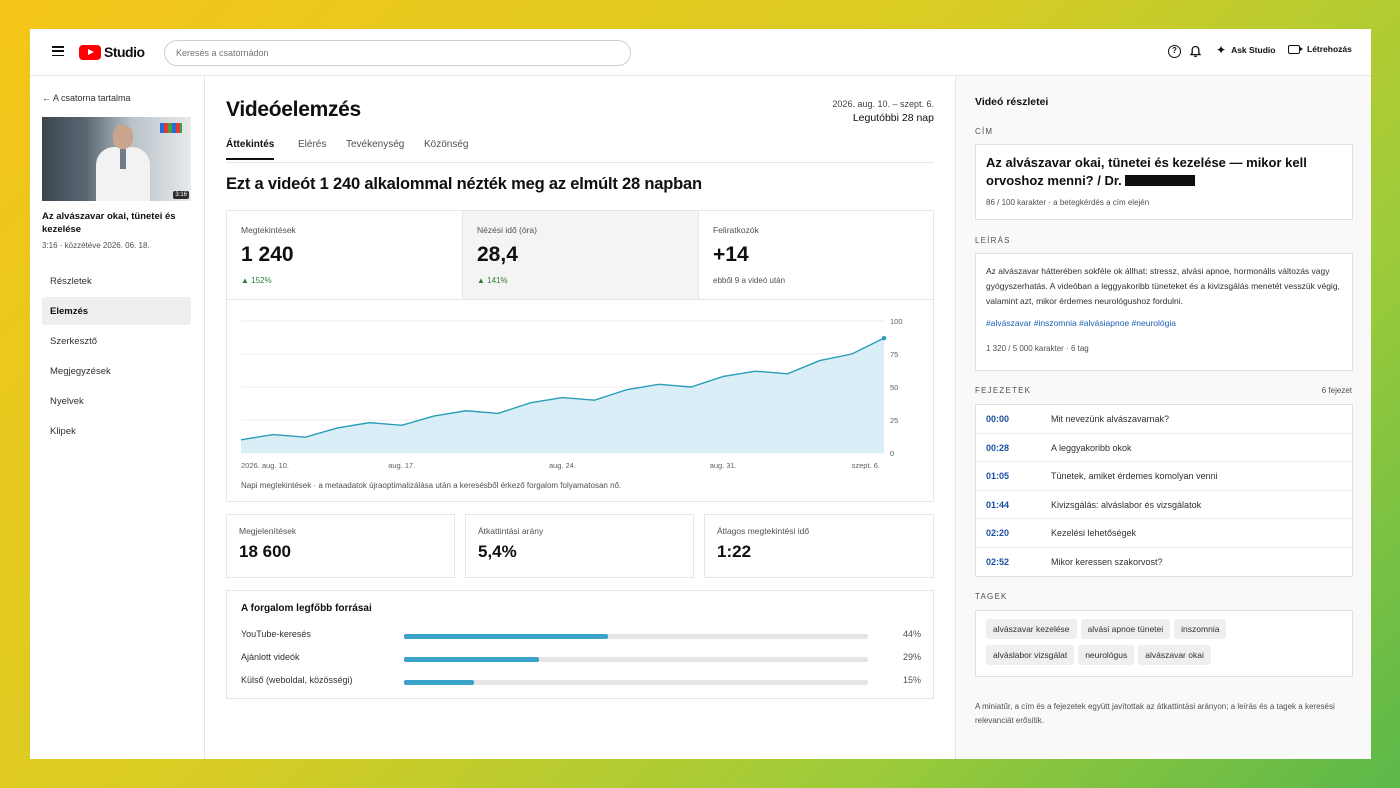 This screenshot has height=788, width=1400. I want to click on chapter-time: 00:28, so click(998, 447).